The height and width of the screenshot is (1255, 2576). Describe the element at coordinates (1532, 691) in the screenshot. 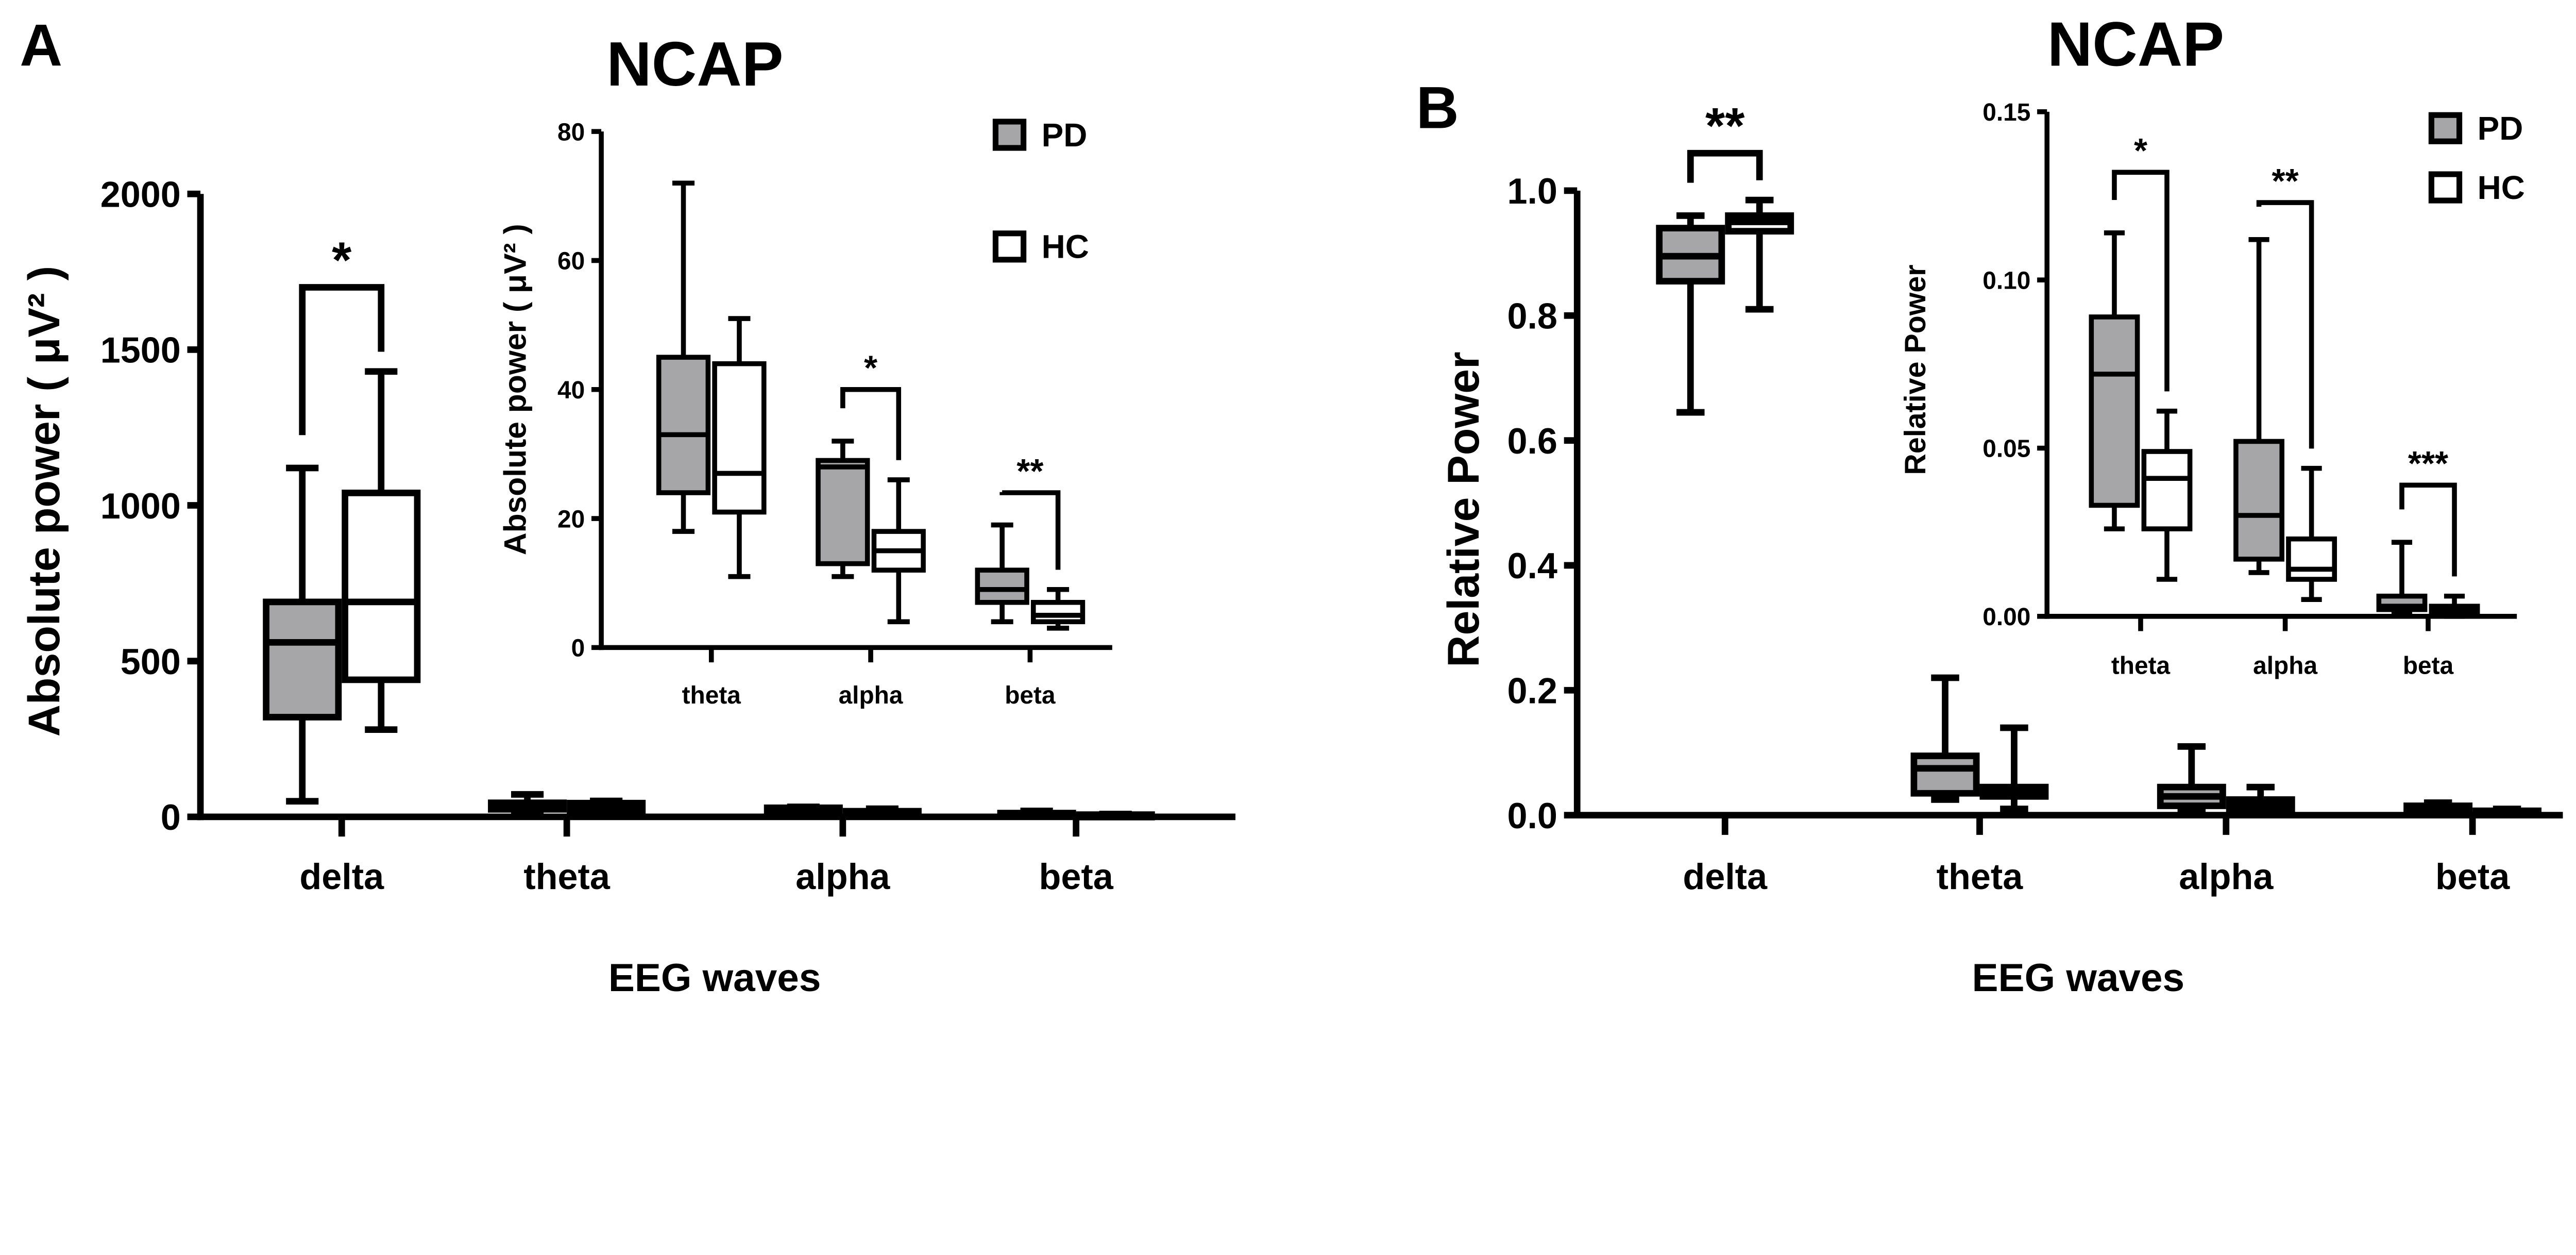

I see `y-tick-label: 0.2` at that location.